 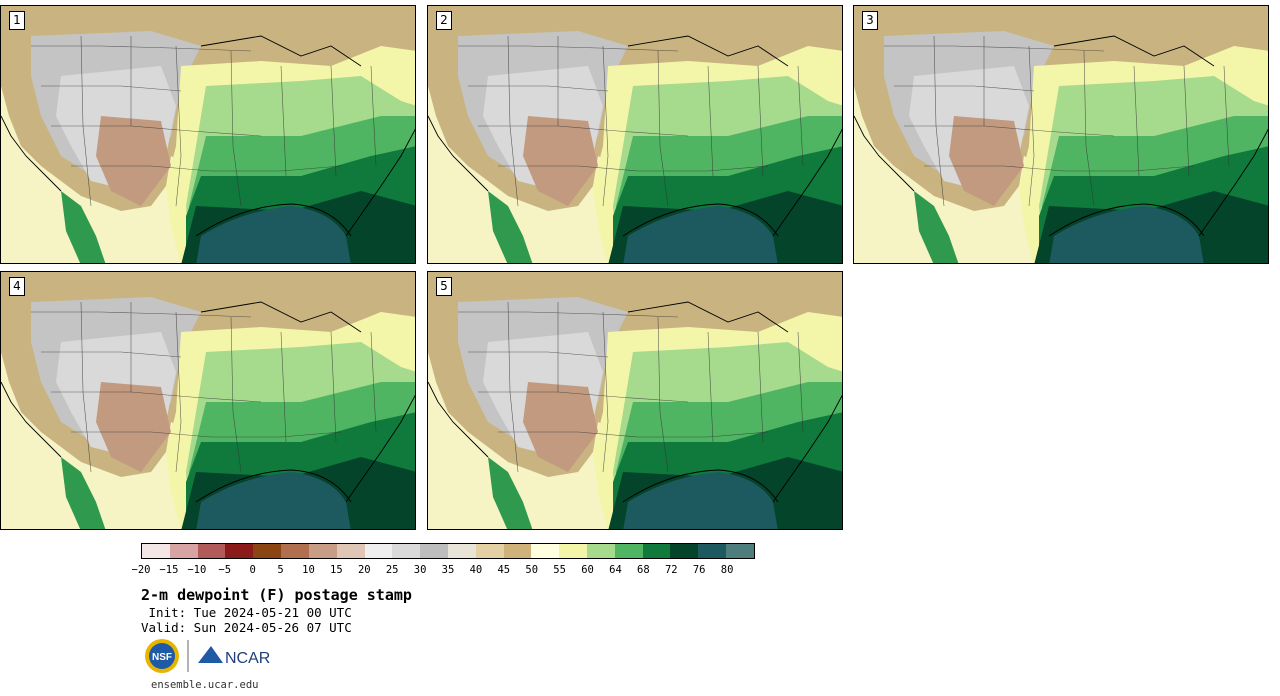 I want to click on panel-number: 5, so click(x=444, y=286).